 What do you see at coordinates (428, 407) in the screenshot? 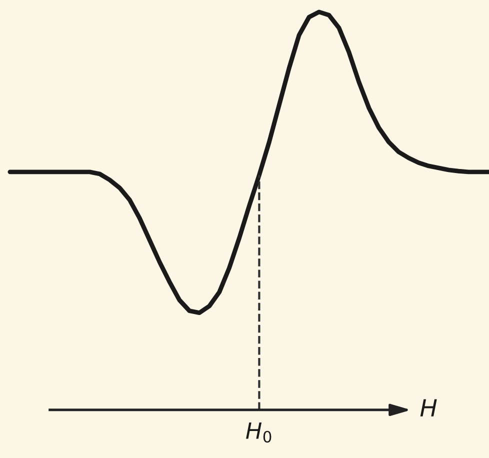
I see `x-axis-title: H` at bounding box center [428, 407].